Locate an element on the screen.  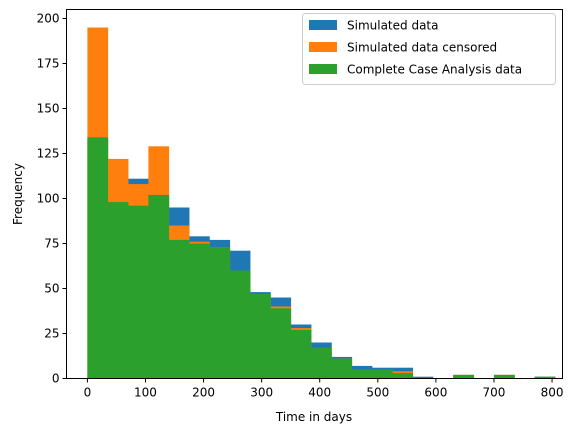
x-tick-label-100: 100 is located at coordinates (145, 393).